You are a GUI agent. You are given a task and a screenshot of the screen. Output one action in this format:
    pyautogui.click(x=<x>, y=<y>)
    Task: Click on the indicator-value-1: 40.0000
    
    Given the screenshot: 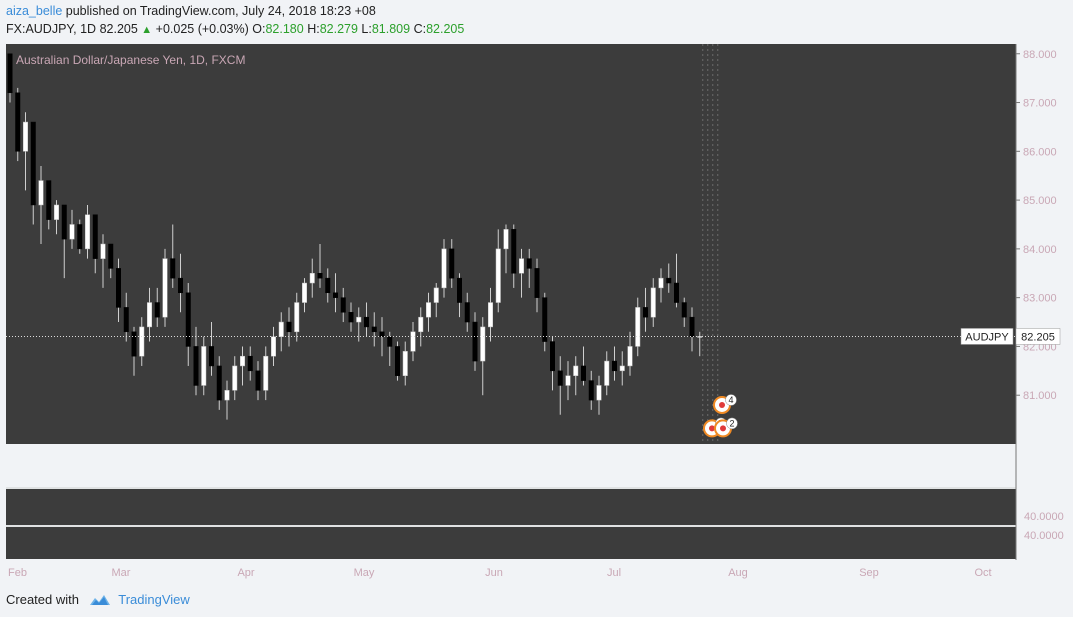 What is the action you would take?
    pyautogui.click(x=1044, y=517)
    